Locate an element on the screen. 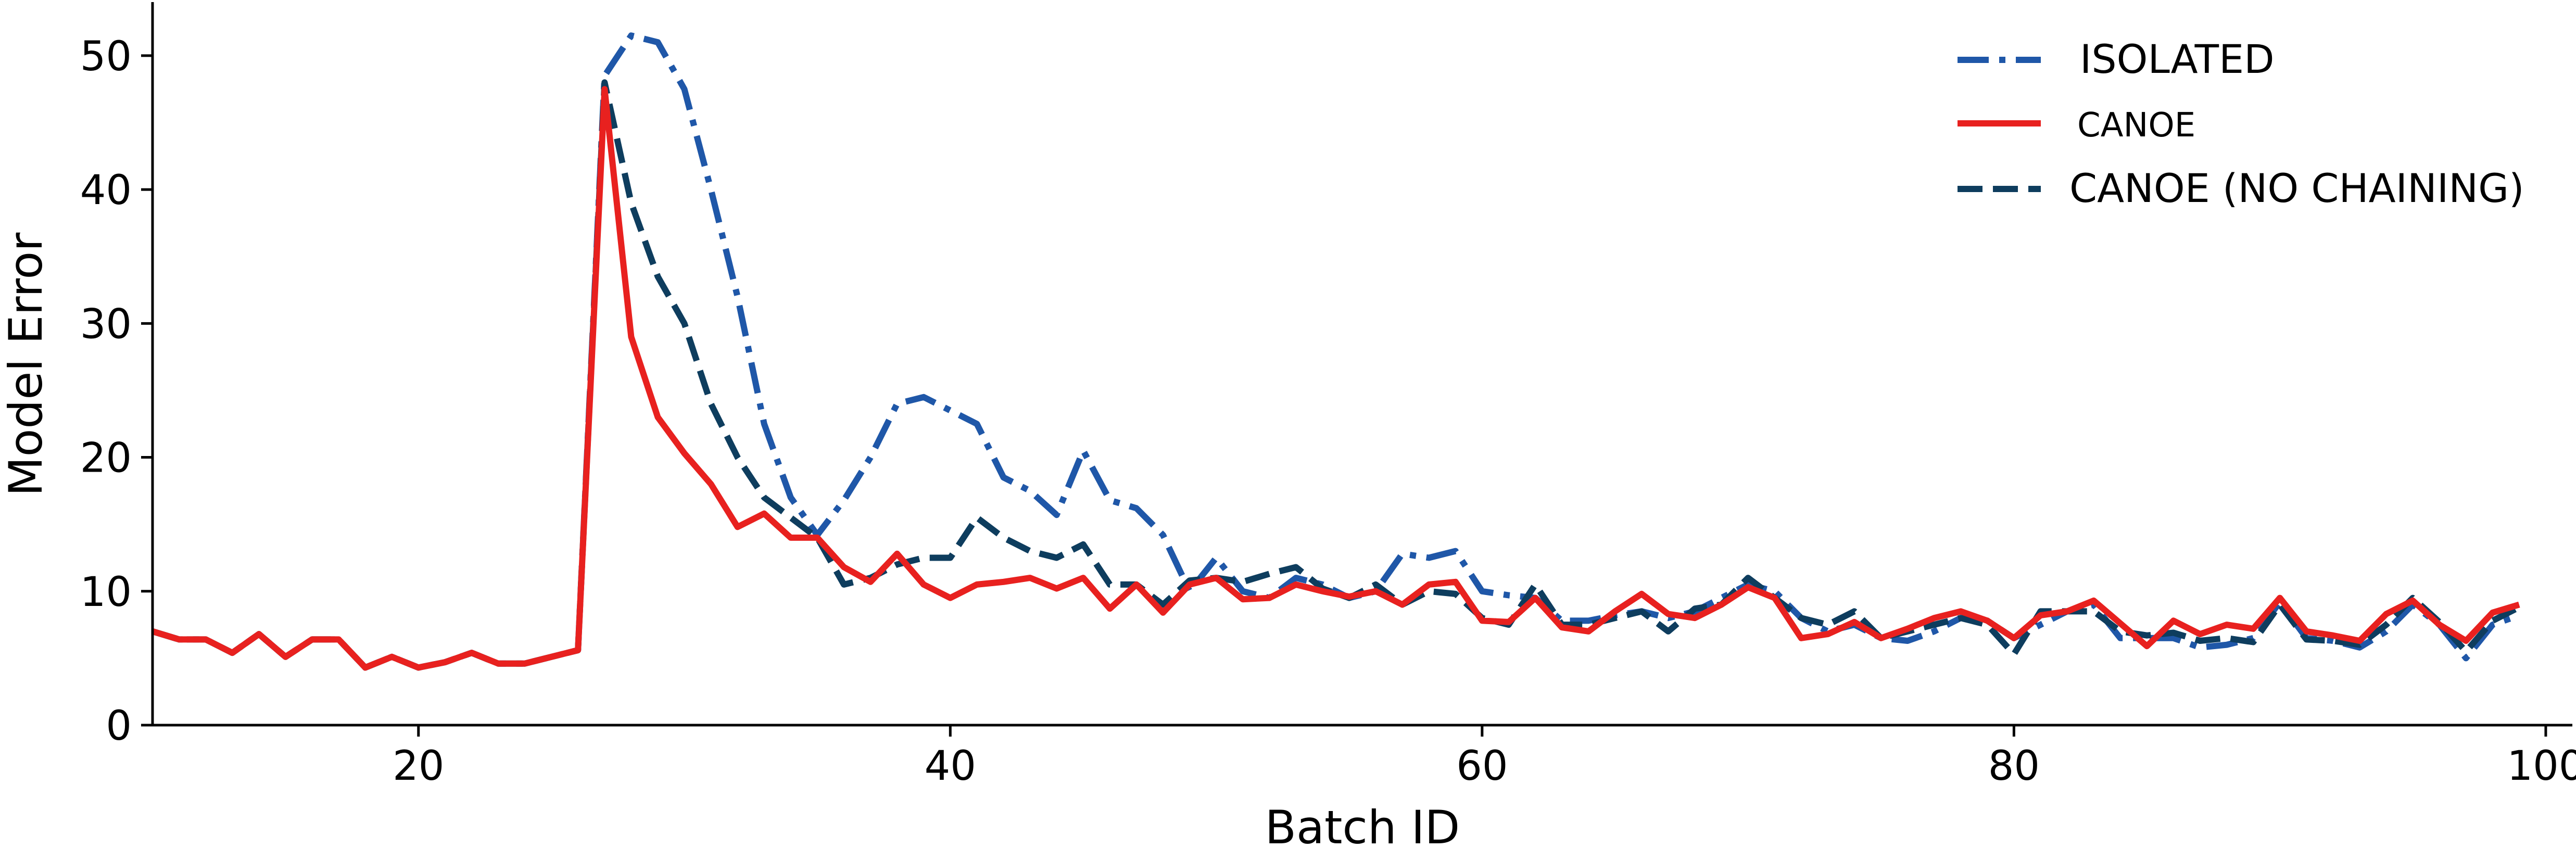 The width and height of the screenshot is (2576, 861). y-axis-label: Model Error is located at coordinates (26, 364).